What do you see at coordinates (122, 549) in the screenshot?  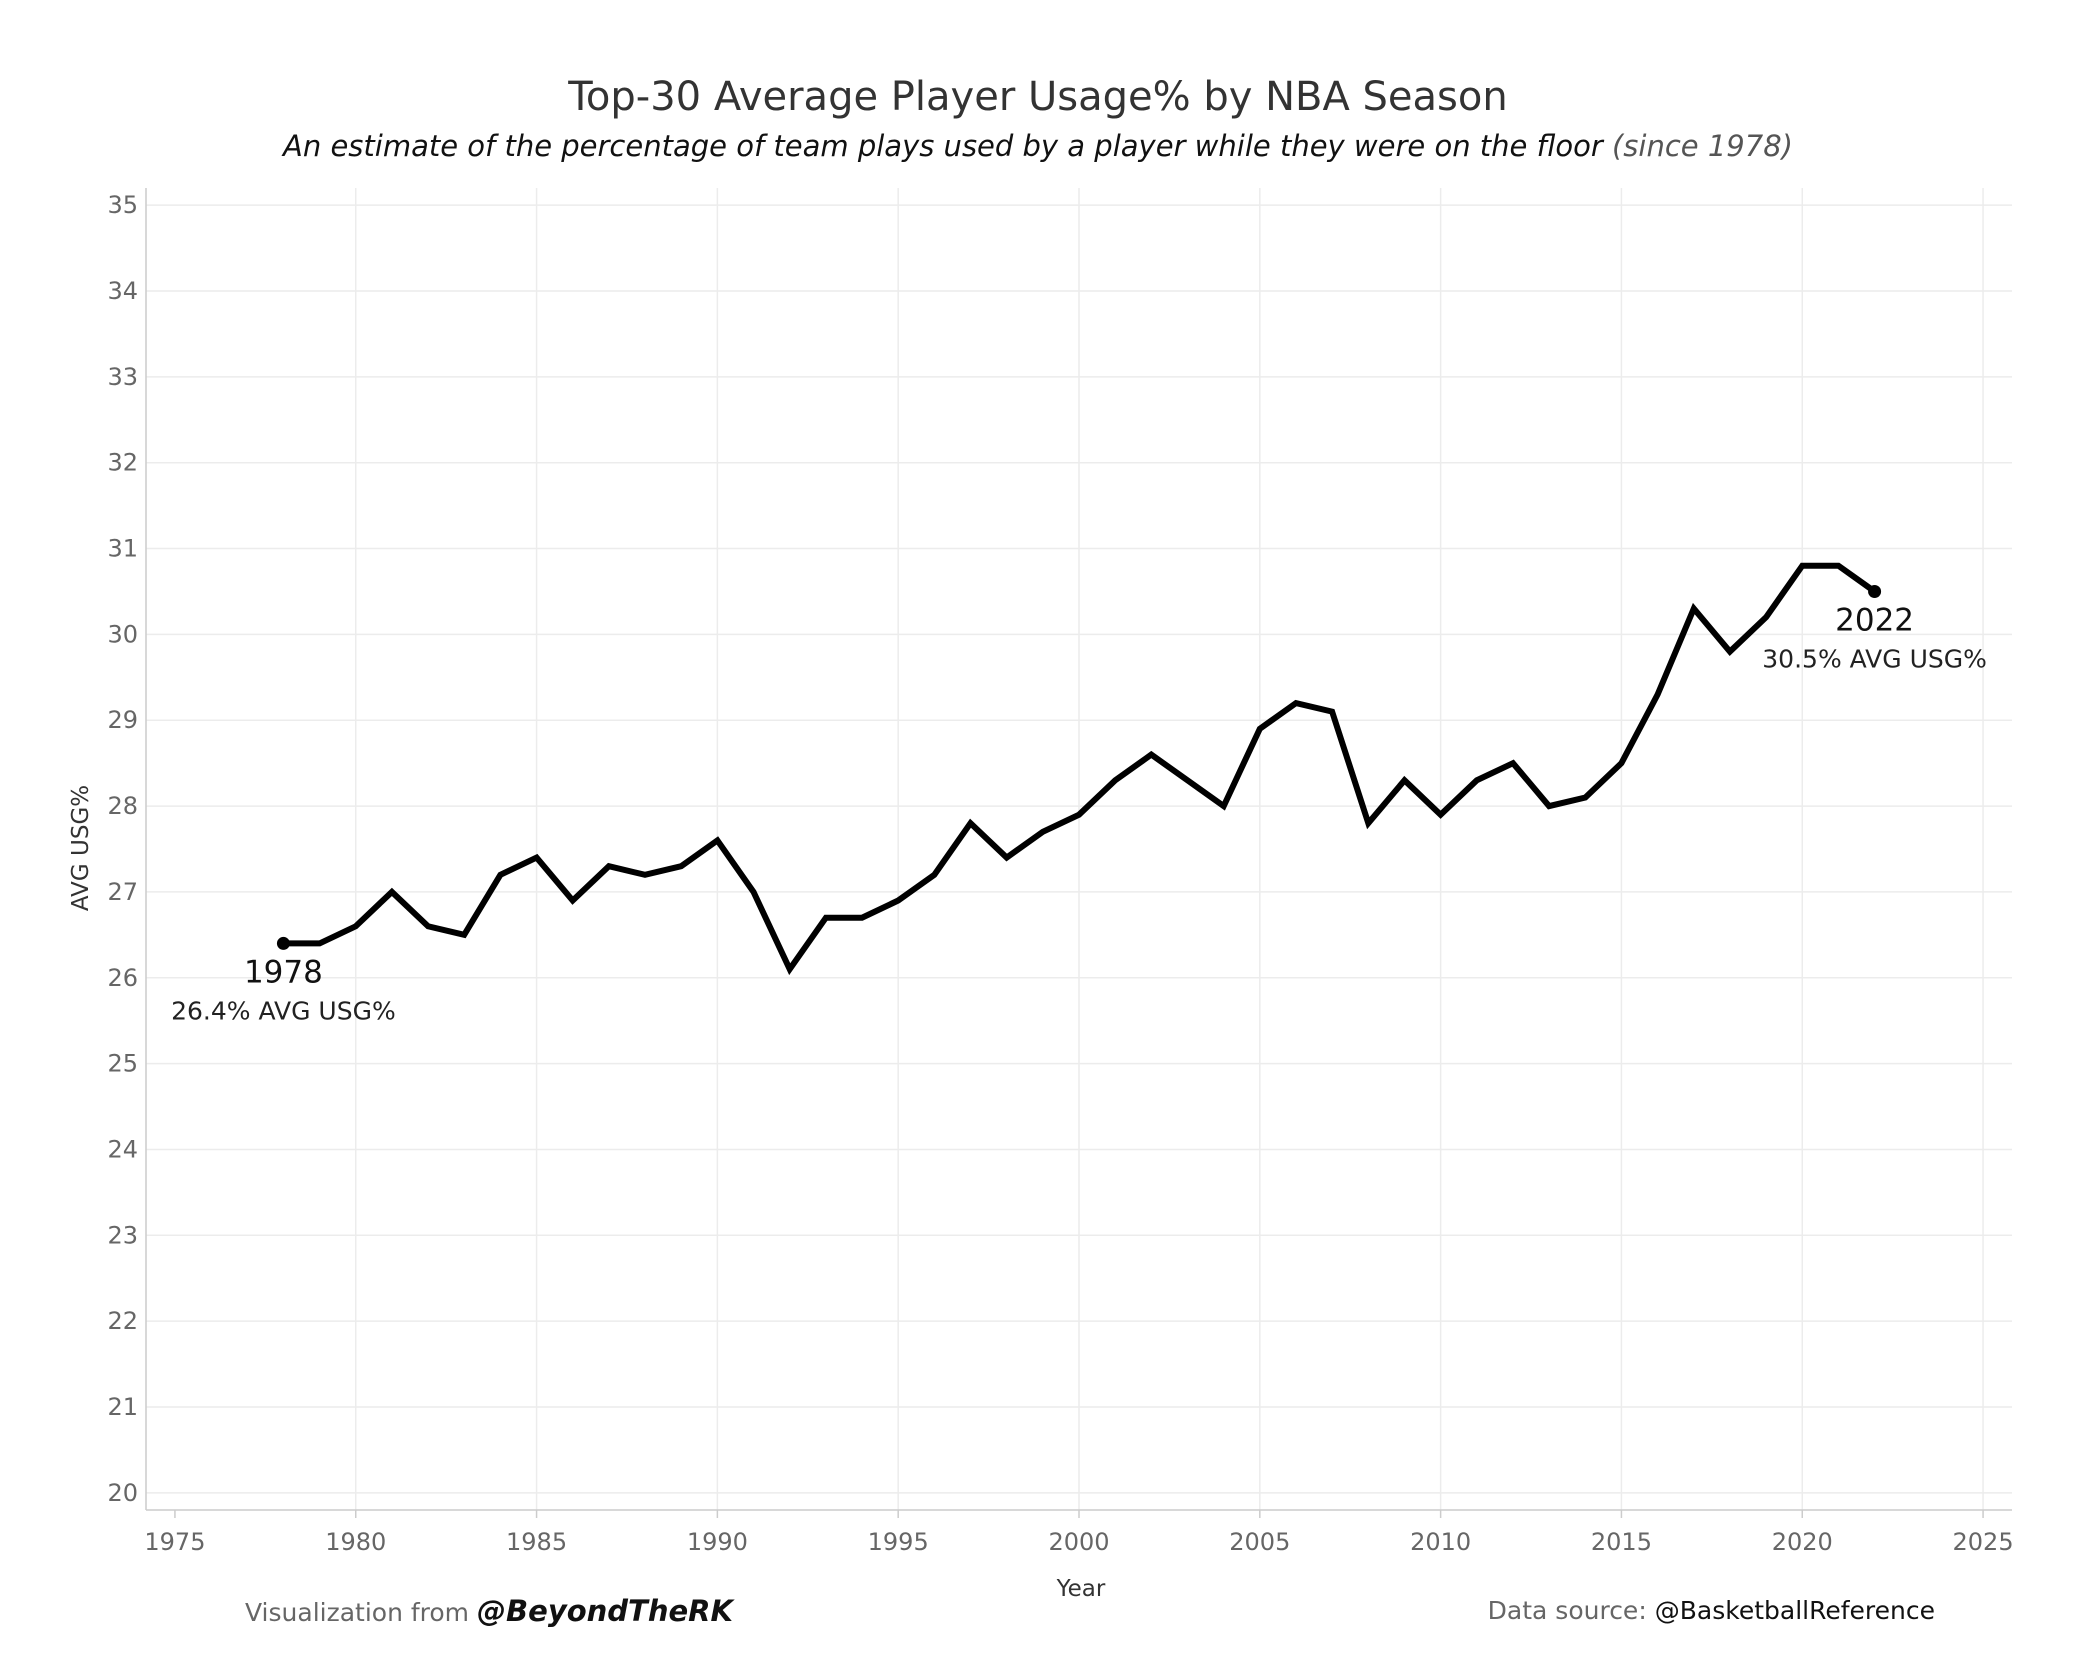 I see `y-tick-label: 31` at bounding box center [122, 549].